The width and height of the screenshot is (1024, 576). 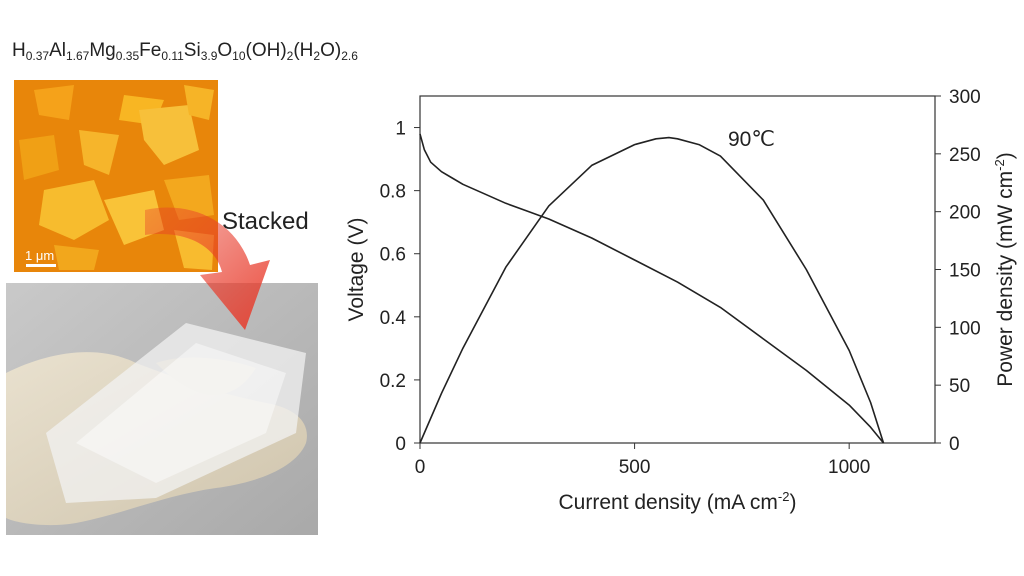 What do you see at coordinates (959, 386) in the screenshot?
I see `y-right-tick-label: 50` at bounding box center [959, 386].